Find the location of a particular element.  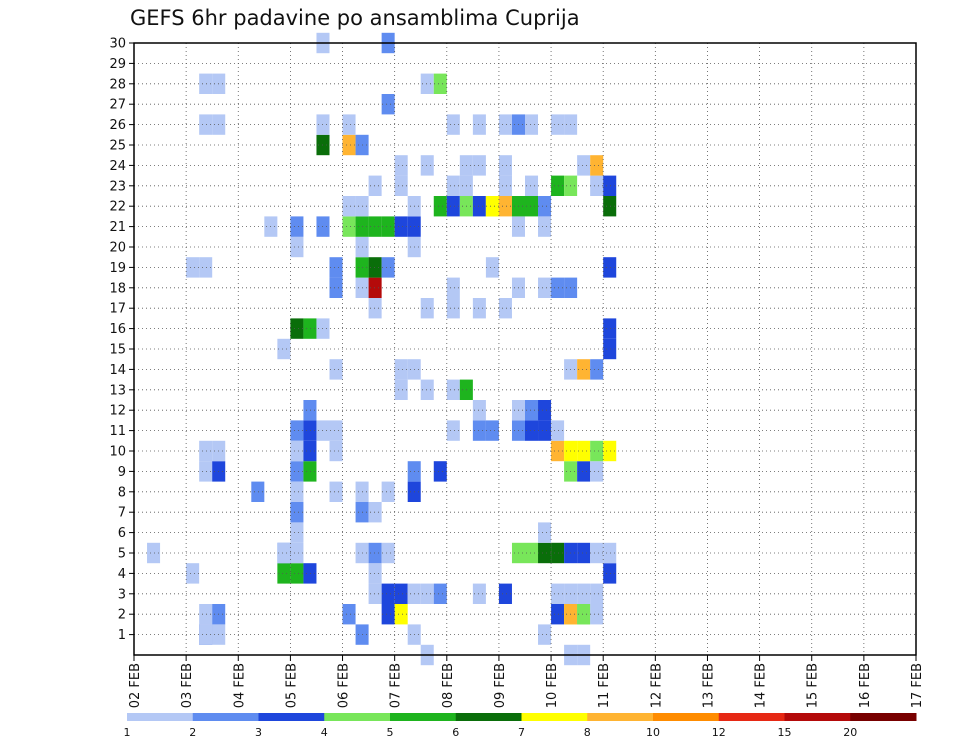

y-tick-label: 8 is located at coordinates (122, 492).